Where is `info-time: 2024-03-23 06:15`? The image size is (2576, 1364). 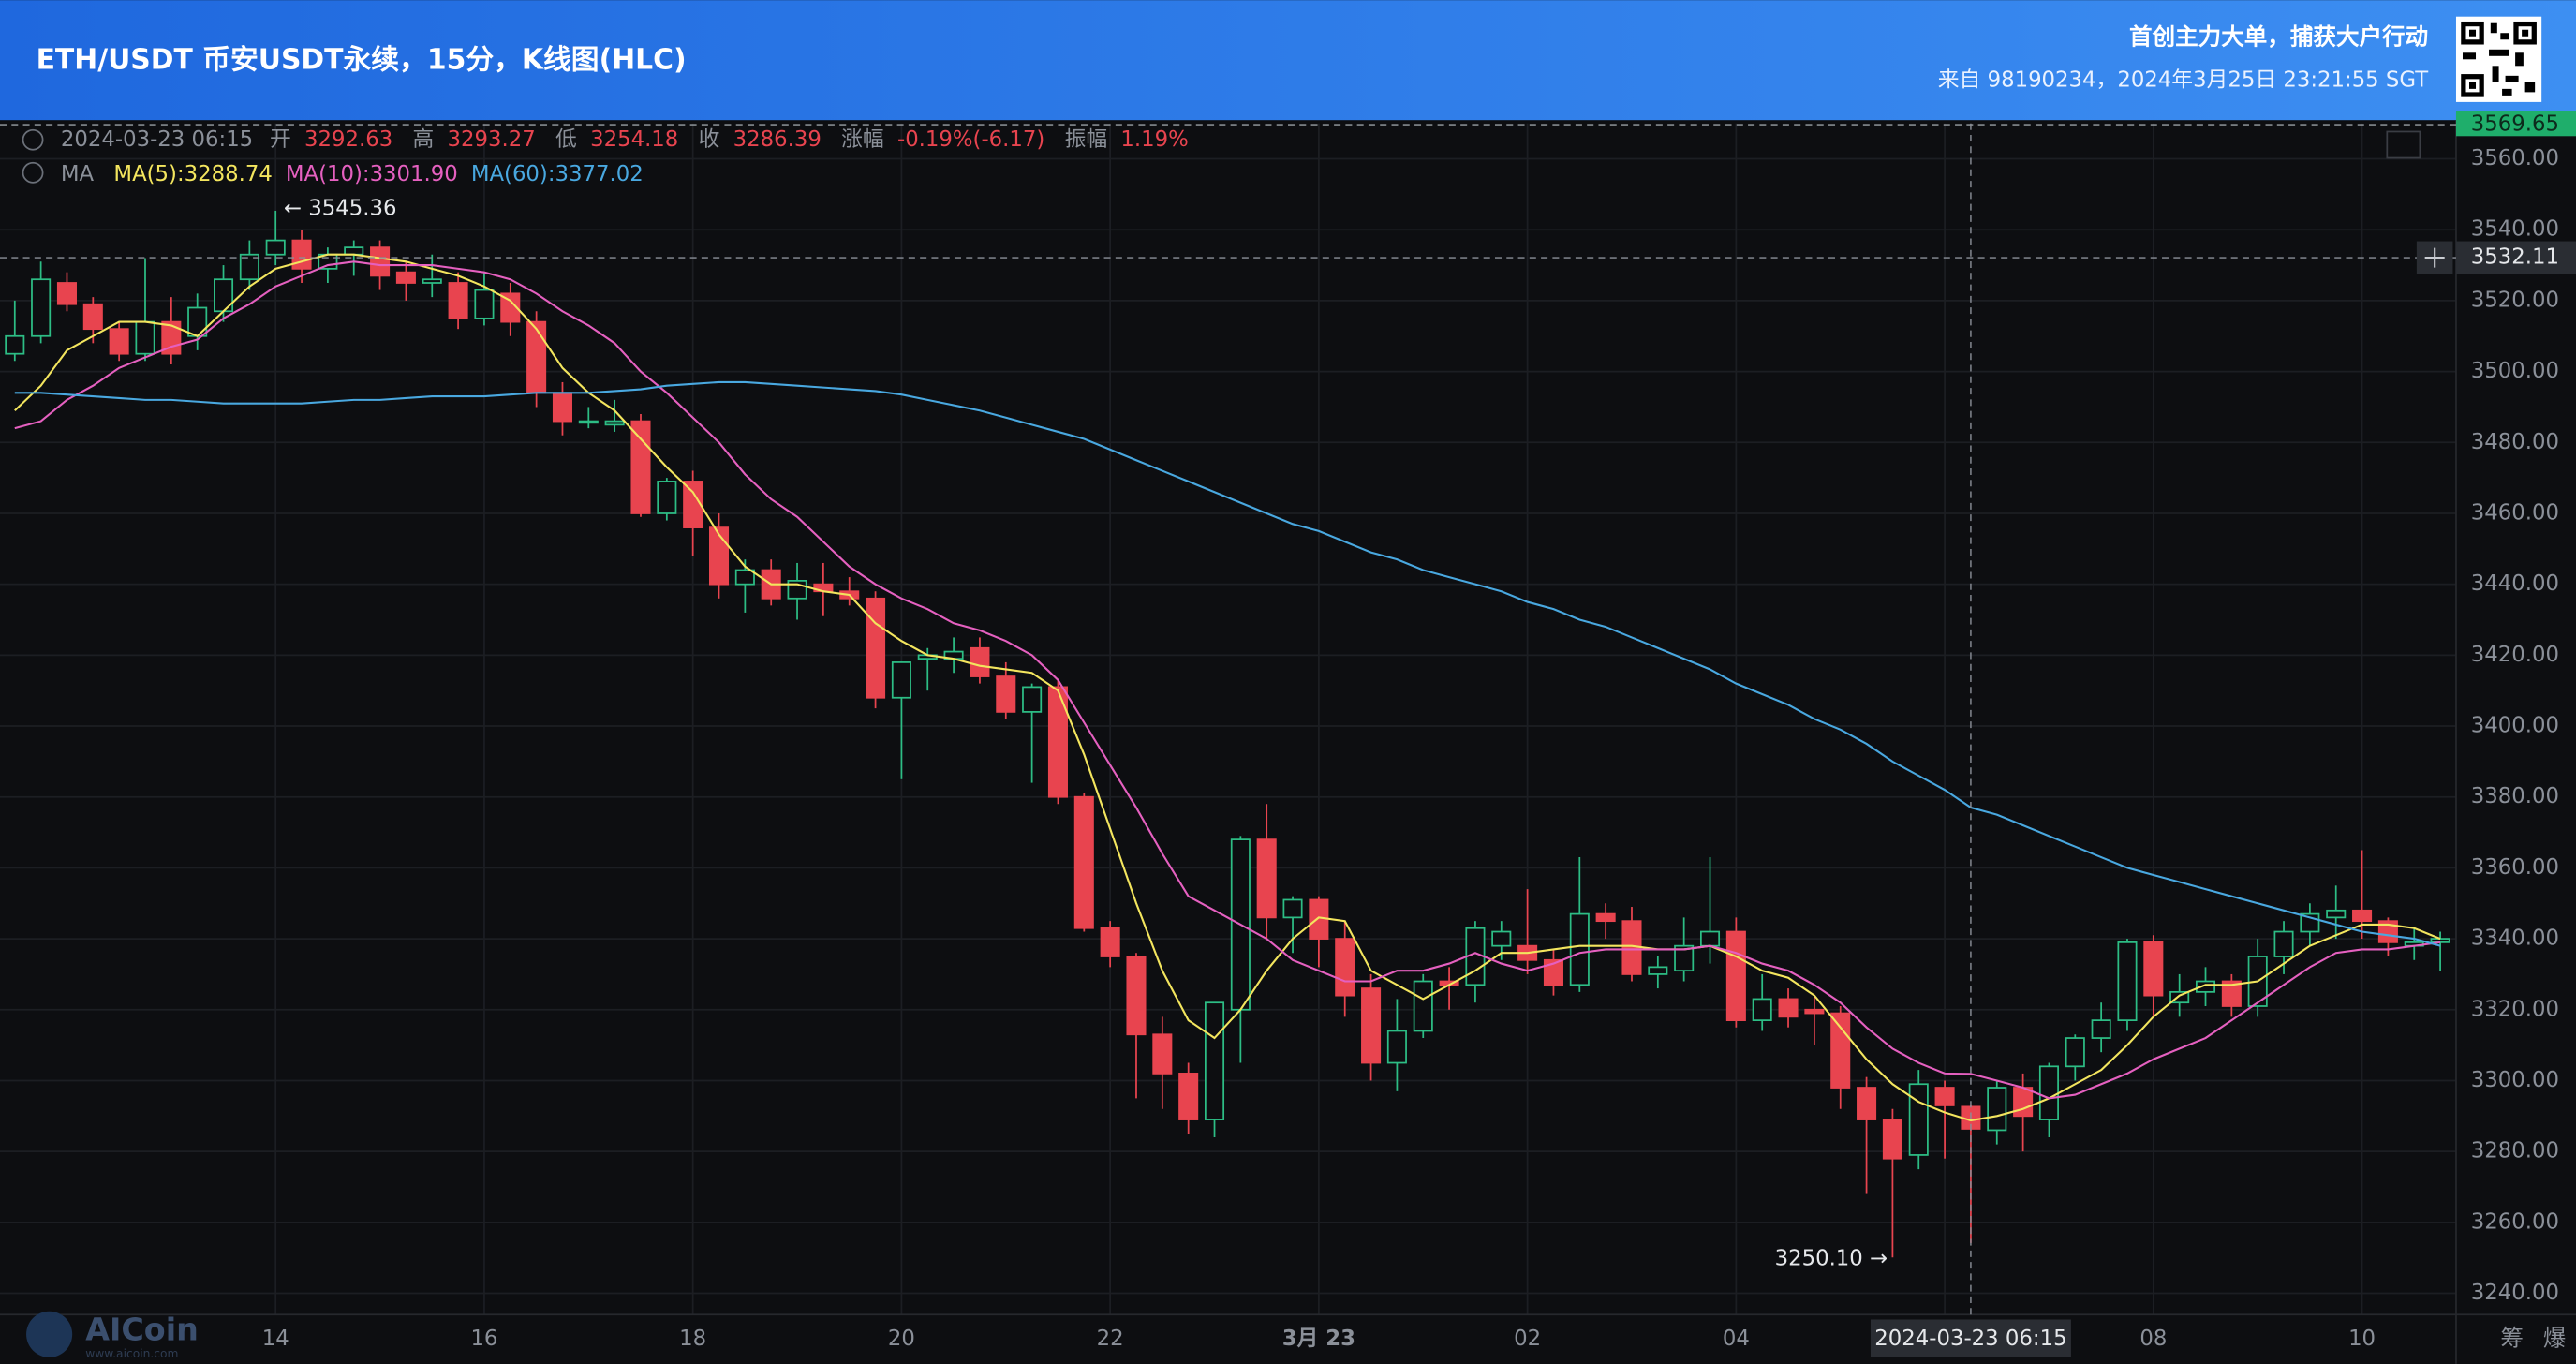 info-time: 2024-03-23 06:15 is located at coordinates (157, 139).